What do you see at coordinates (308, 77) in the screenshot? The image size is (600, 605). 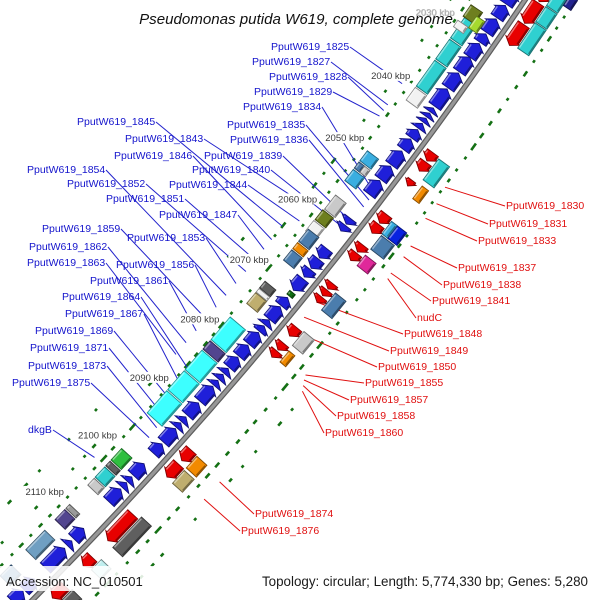 I see `svg-text: PputW619_1828` at bounding box center [308, 77].